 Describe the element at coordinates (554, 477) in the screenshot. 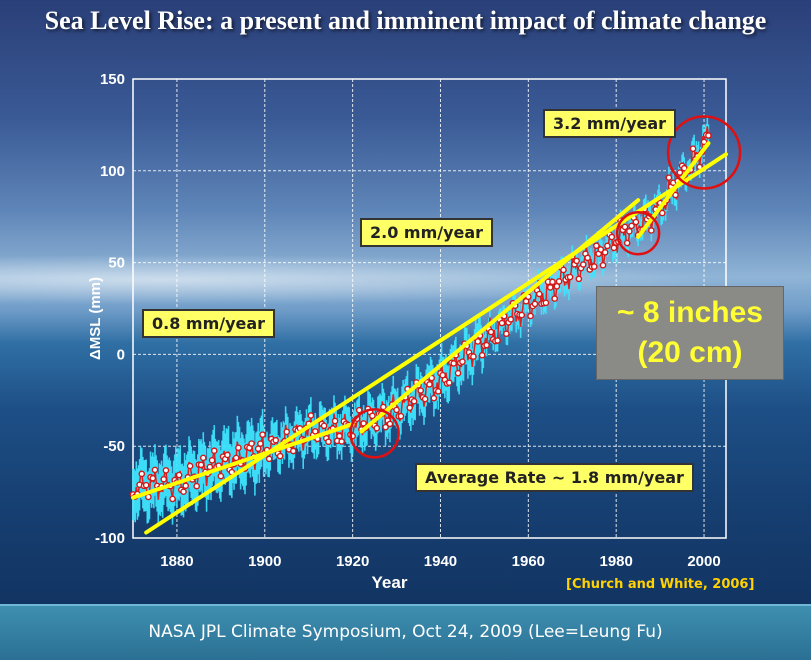

I see `average-rate-label: Average Rate ~ 1.8 mm/year` at that location.